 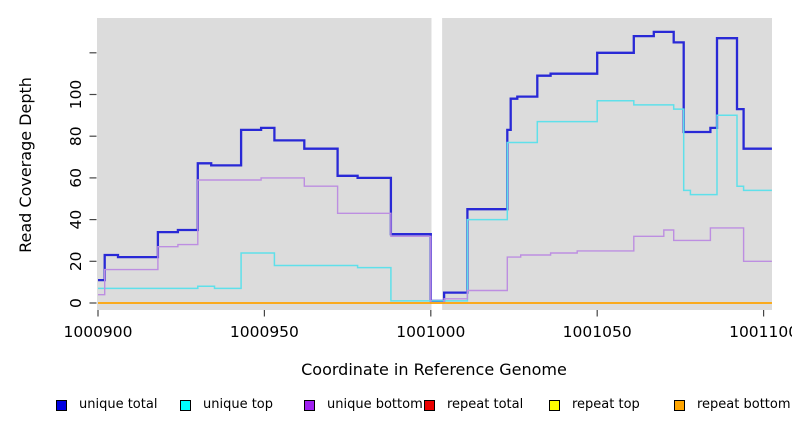 I want to click on y-tick-label: 0, so click(x=76, y=303).